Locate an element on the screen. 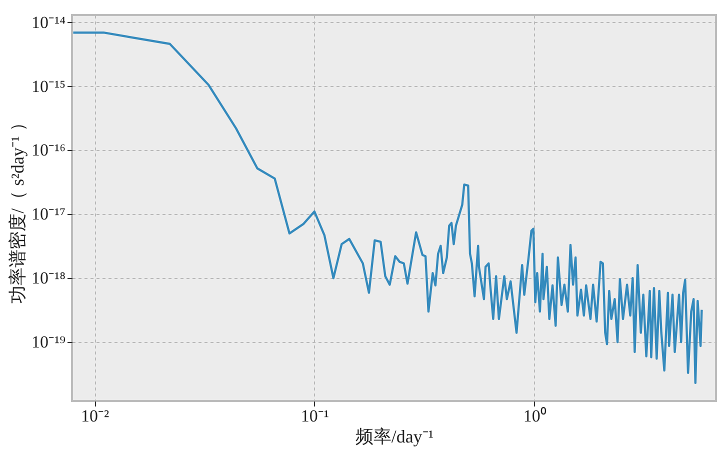 This screenshot has width=724, height=452. y-axis-title: 功率谱密度/（ s²day⁻¹ ） is located at coordinates (17, 209).